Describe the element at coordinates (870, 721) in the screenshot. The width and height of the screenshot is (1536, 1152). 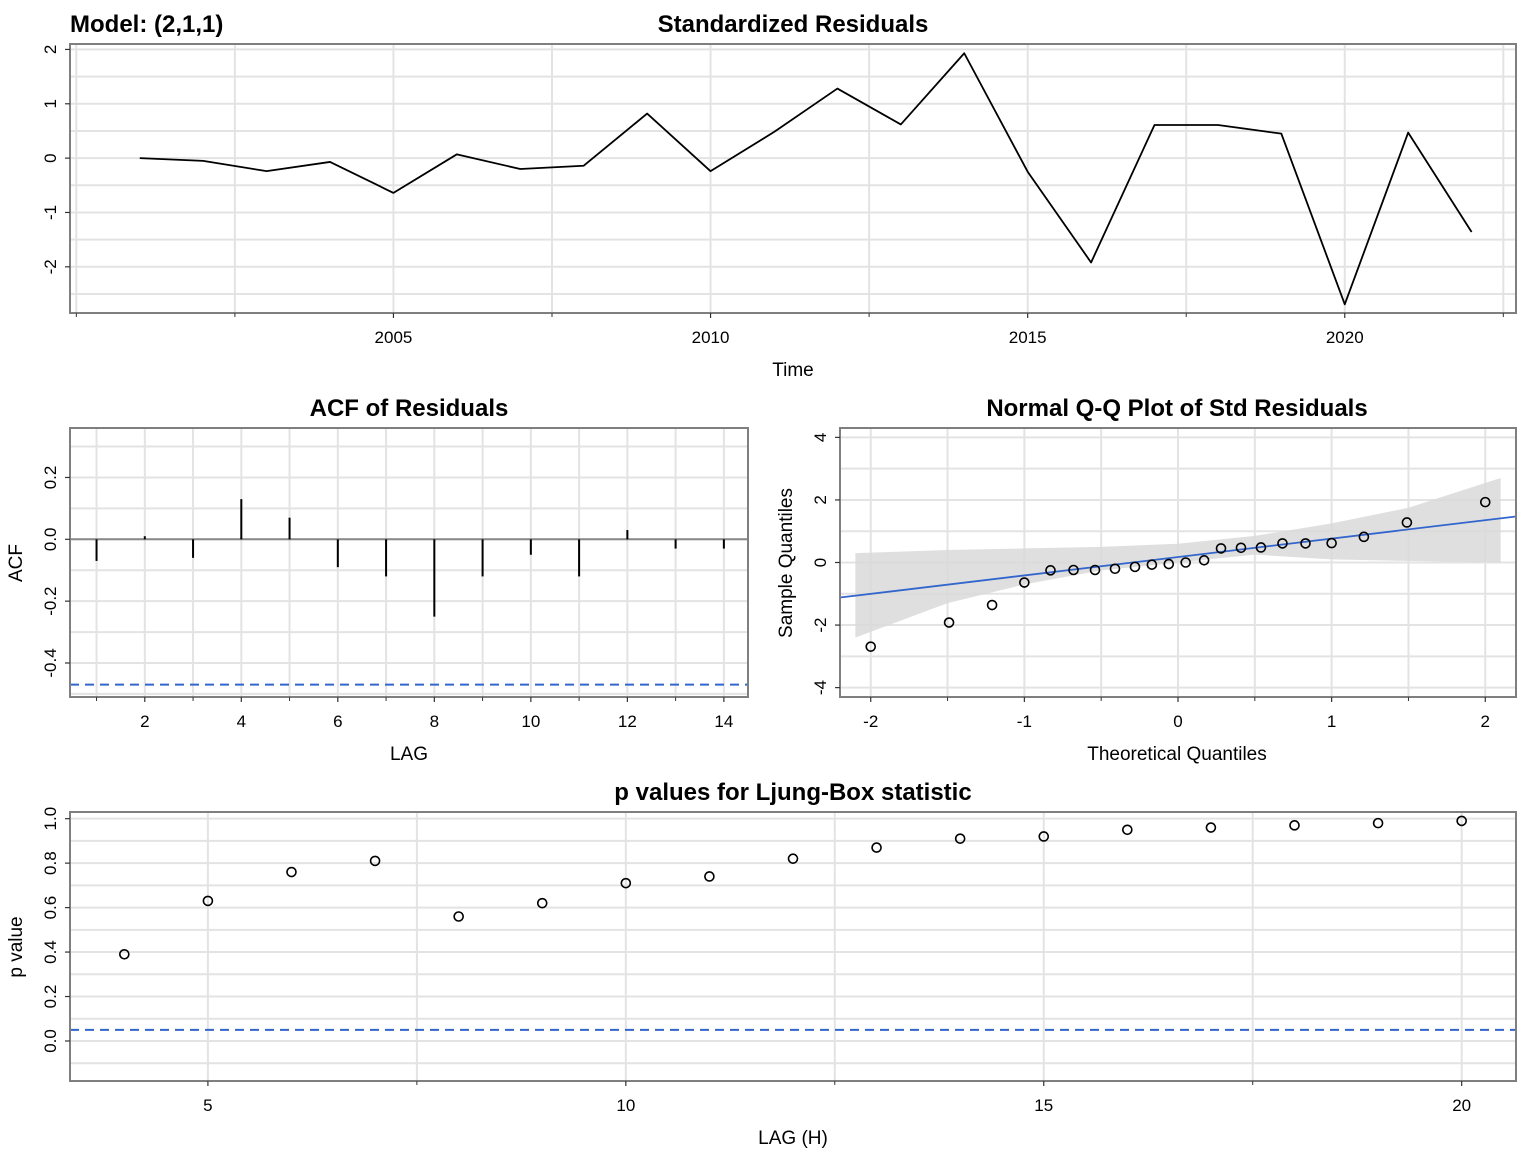
I see `x-tick-label: -2` at that location.